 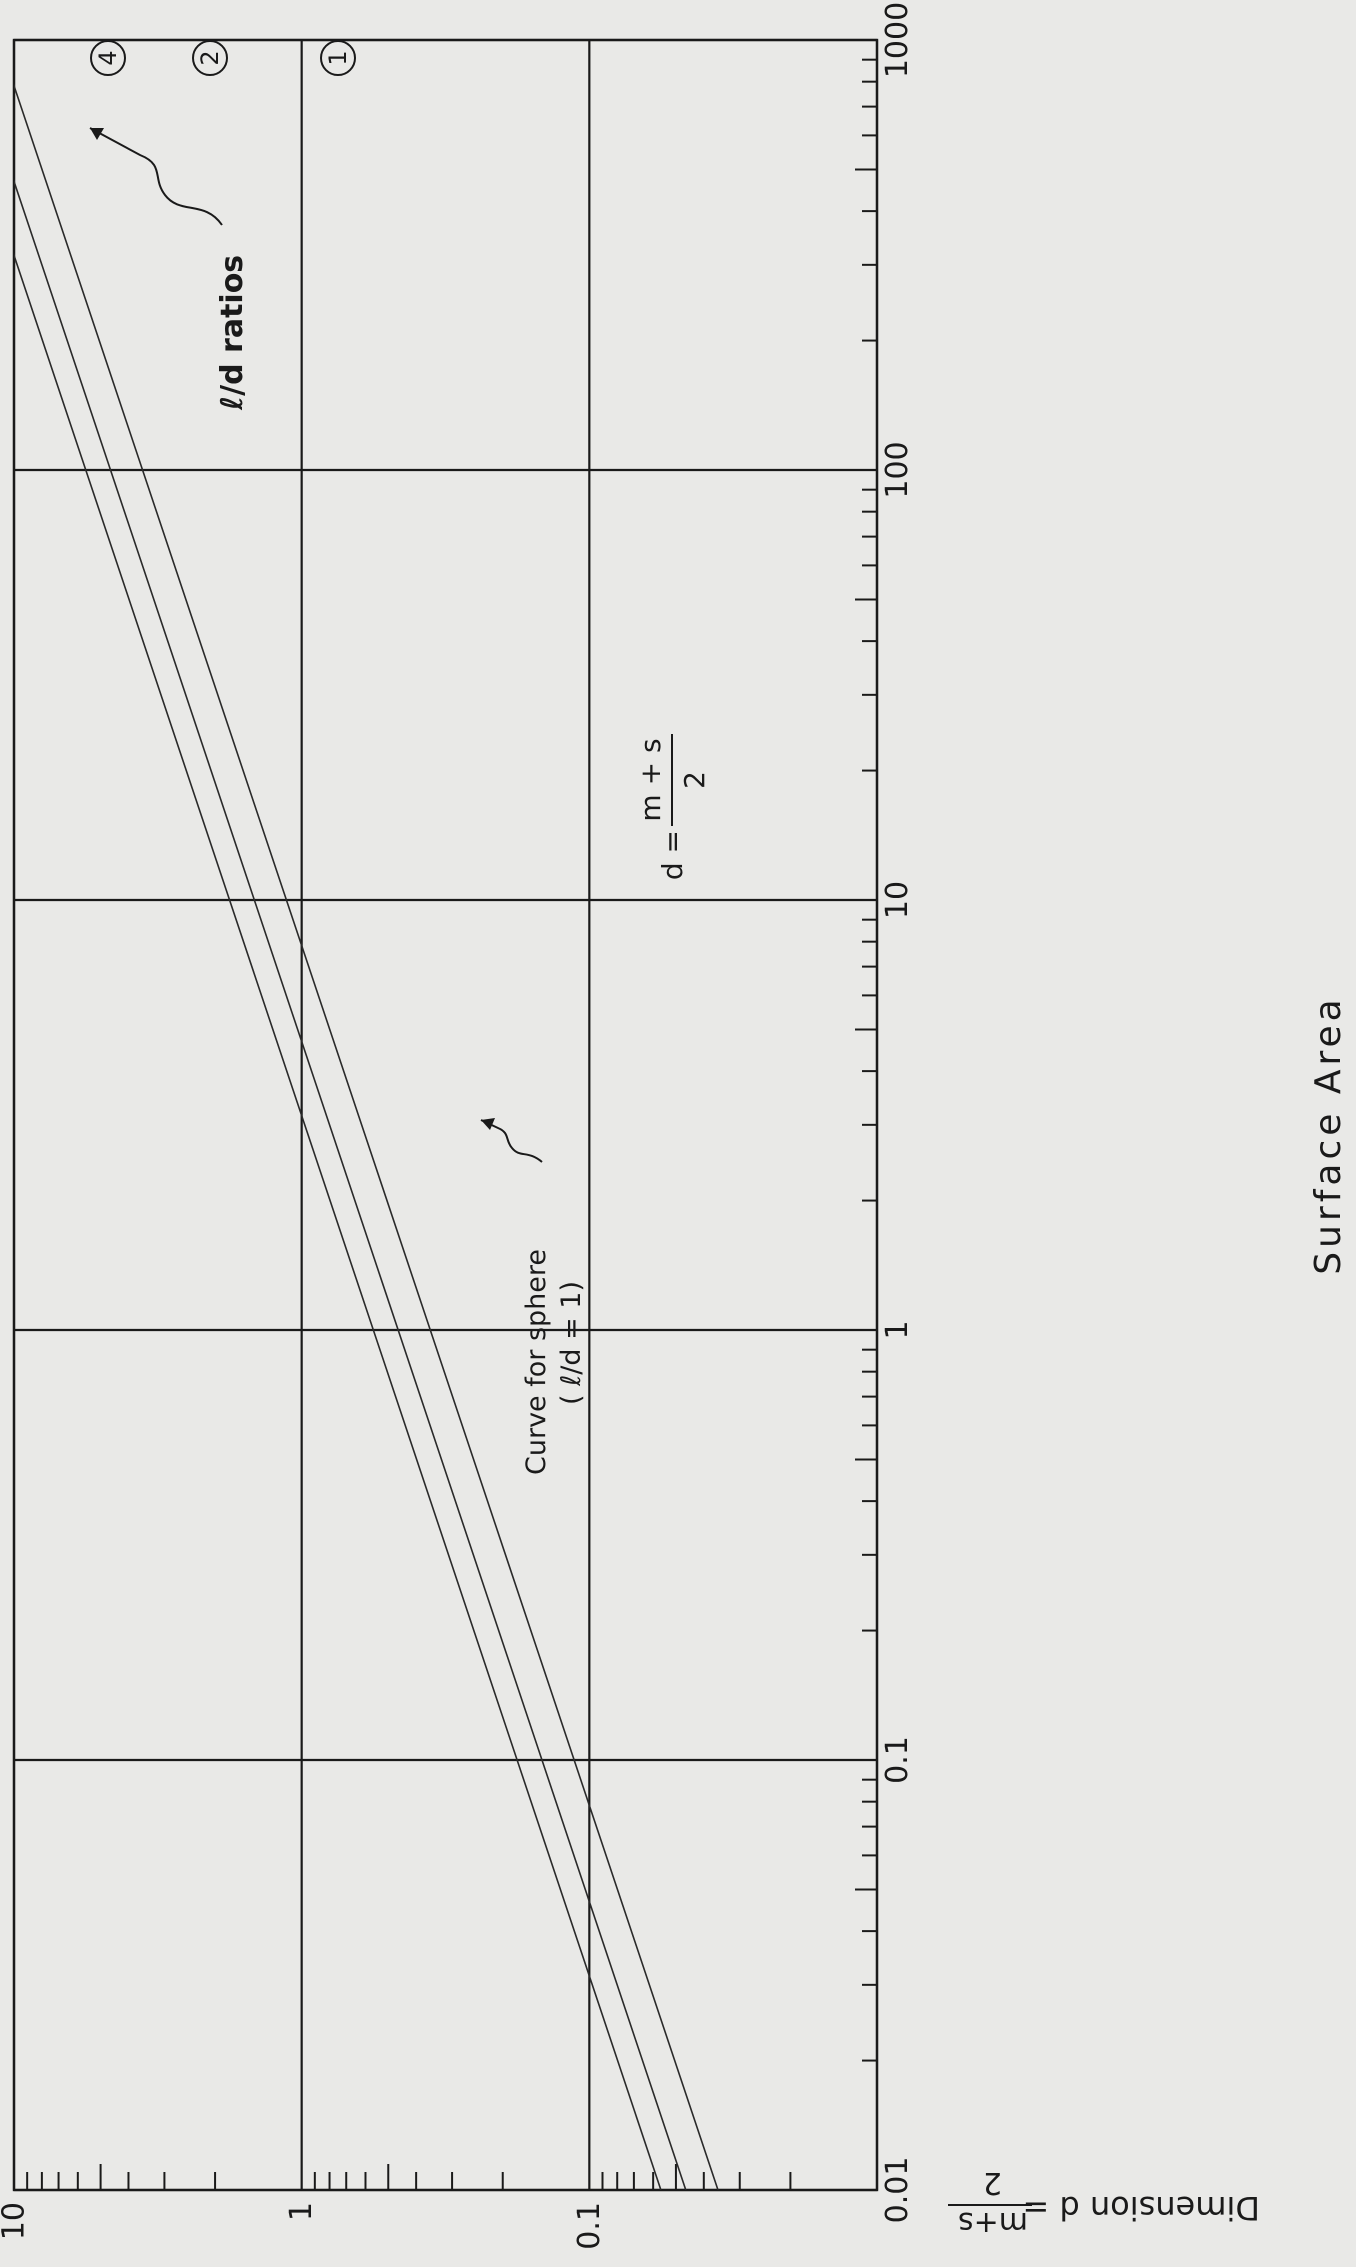 I want to click on series-label-1: 1, so click(x=338, y=57).